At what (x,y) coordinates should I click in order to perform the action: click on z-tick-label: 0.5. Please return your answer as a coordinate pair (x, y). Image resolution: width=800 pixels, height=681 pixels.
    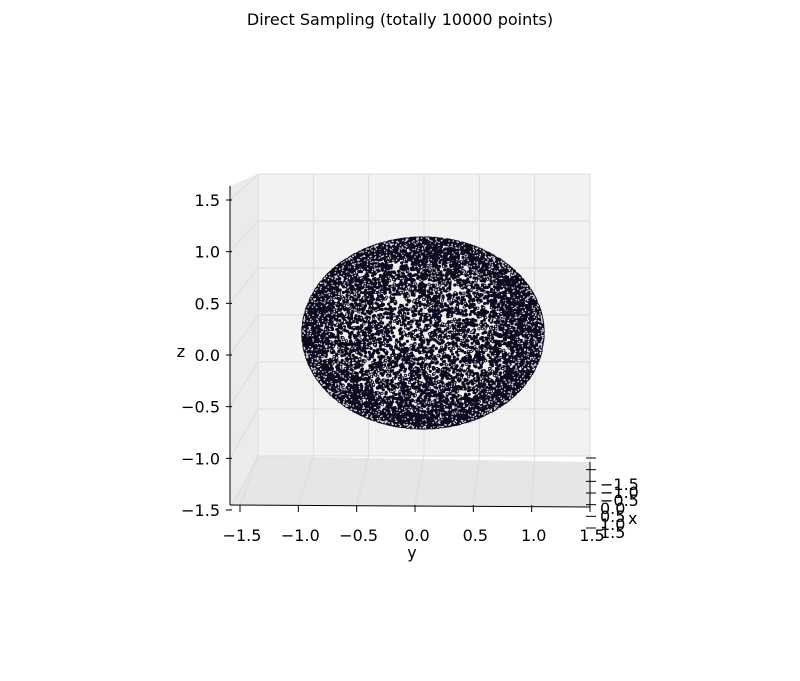
    Looking at the image, I should click on (207, 303).